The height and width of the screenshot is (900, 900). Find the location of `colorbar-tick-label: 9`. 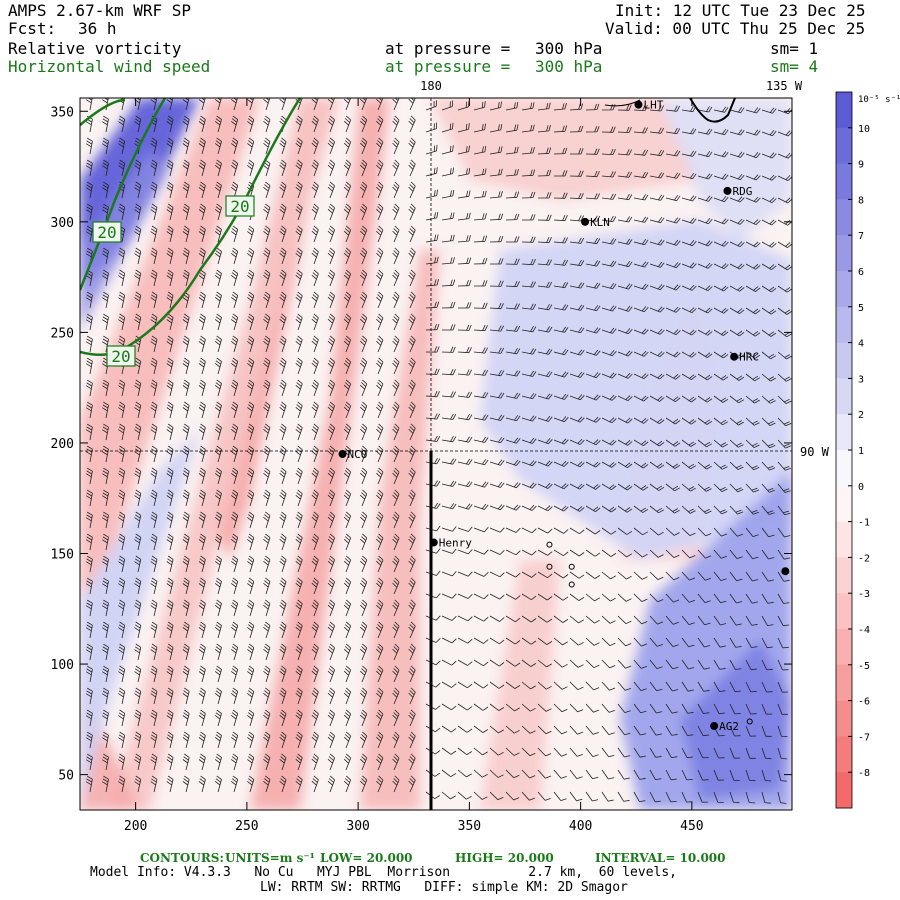

colorbar-tick-label: 9 is located at coordinates (861, 165).